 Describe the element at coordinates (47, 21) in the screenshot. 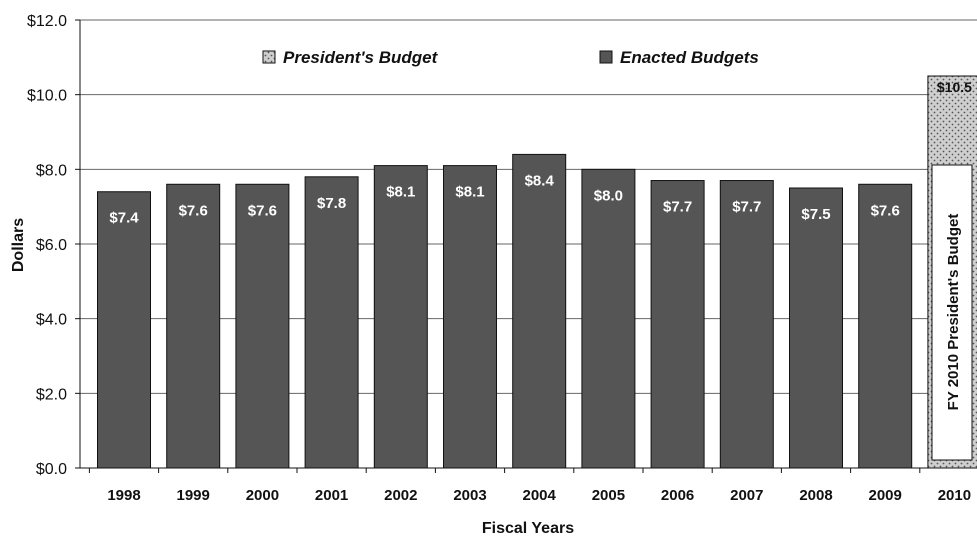

I see `y-tick-label: $12.0` at that location.